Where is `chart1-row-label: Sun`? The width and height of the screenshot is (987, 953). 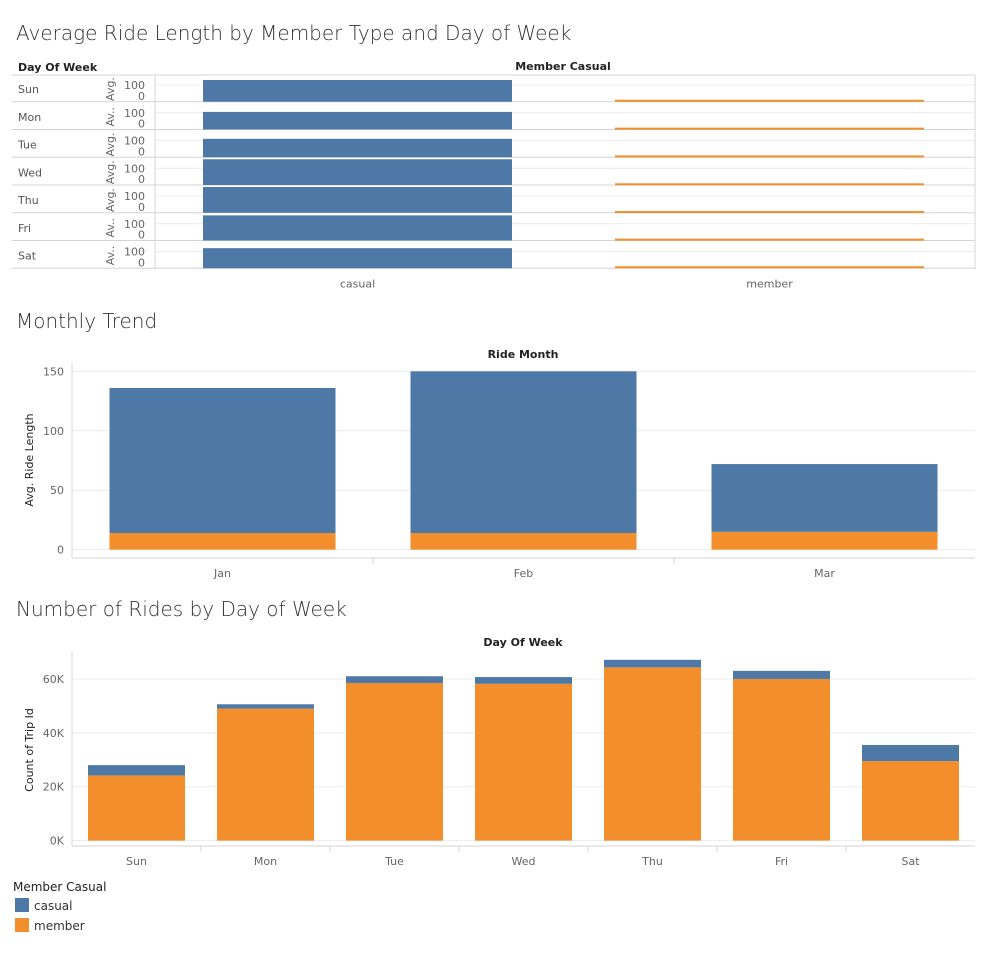 chart1-row-label: Sun is located at coordinates (28, 89).